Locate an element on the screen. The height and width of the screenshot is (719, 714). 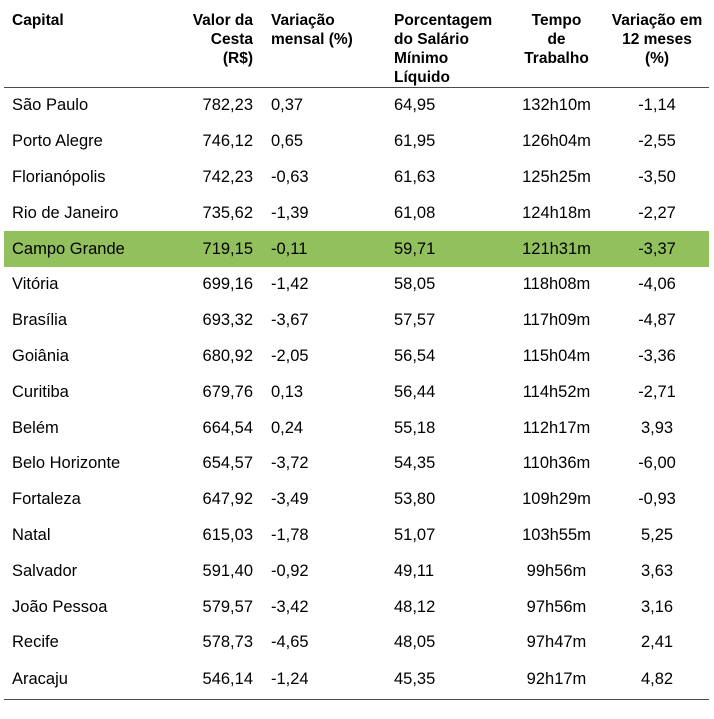
header-var-line: Variação is located at coordinates (303, 20).